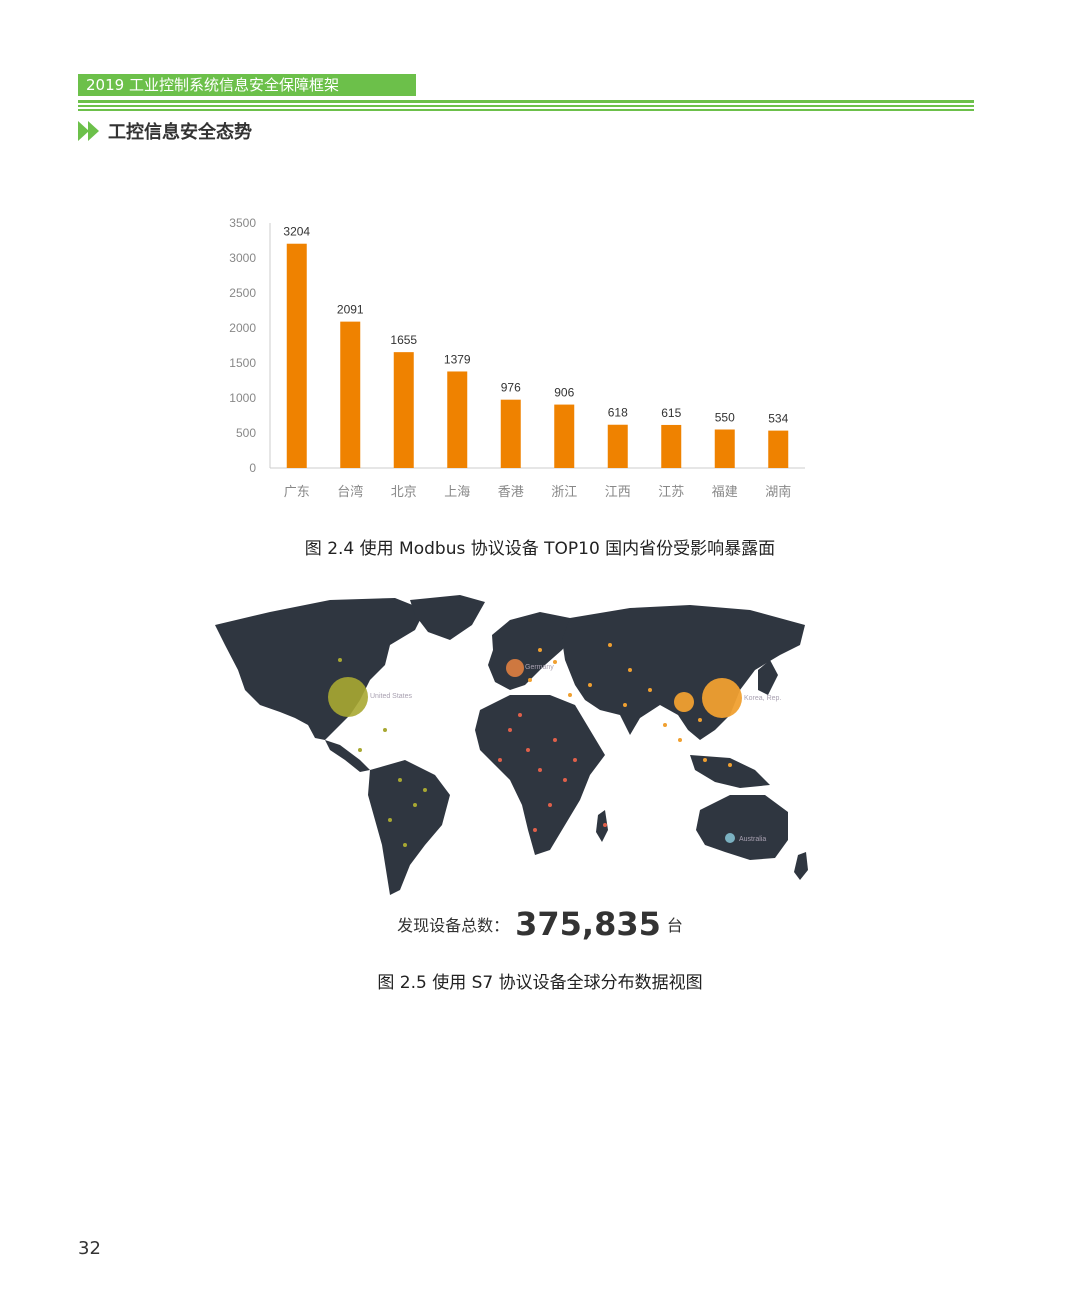  I want to click on y-tick-label: 1500, so click(242, 363).